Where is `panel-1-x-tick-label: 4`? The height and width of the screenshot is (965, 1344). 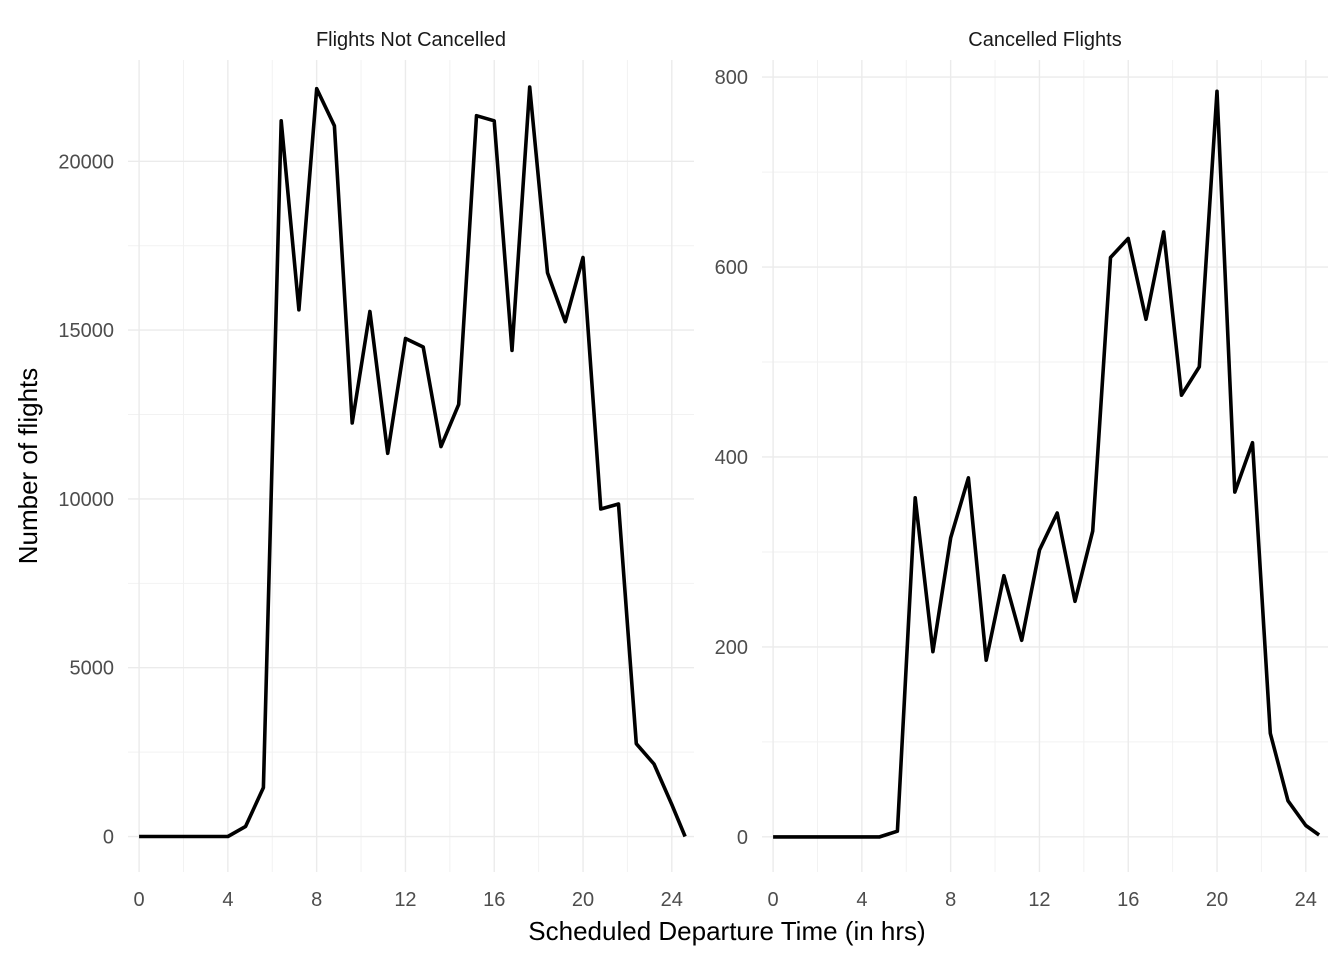
panel-1-x-tick-label: 4 is located at coordinates (227, 900).